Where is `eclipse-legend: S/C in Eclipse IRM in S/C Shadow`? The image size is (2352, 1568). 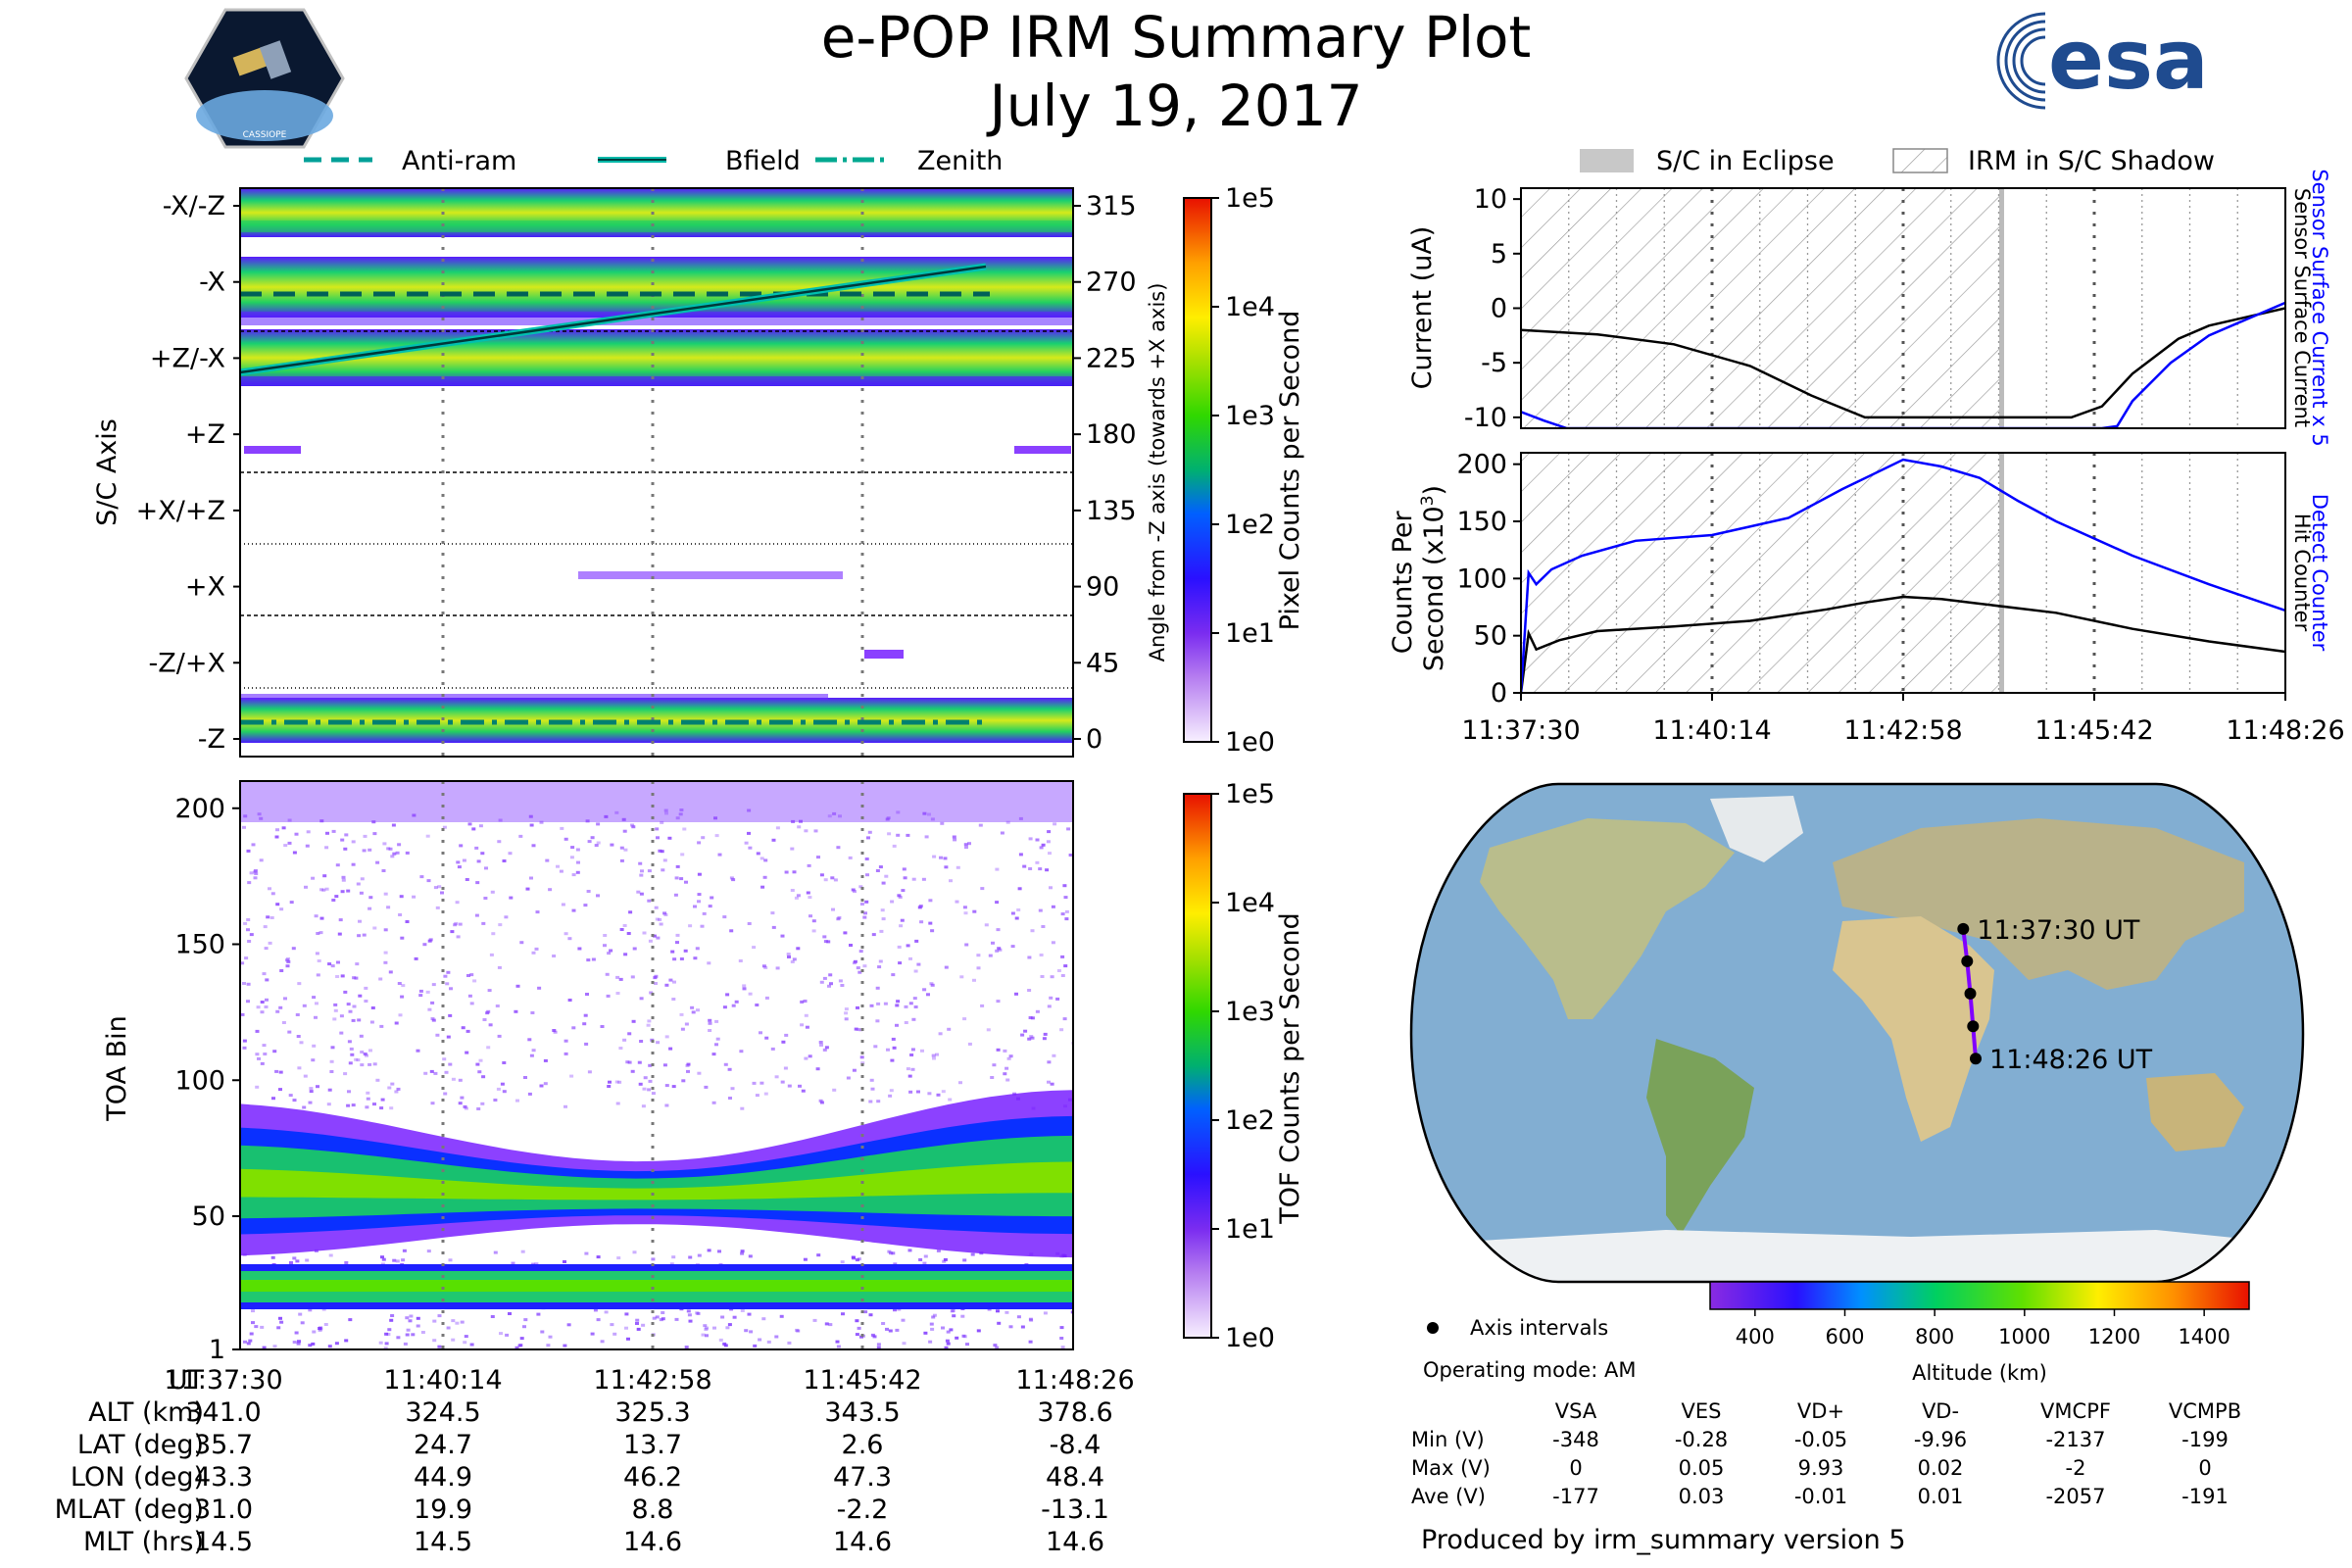 eclipse-legend: S/C in Eclipse IRM in S/C Shadow is located at coordinates (1897, 161).